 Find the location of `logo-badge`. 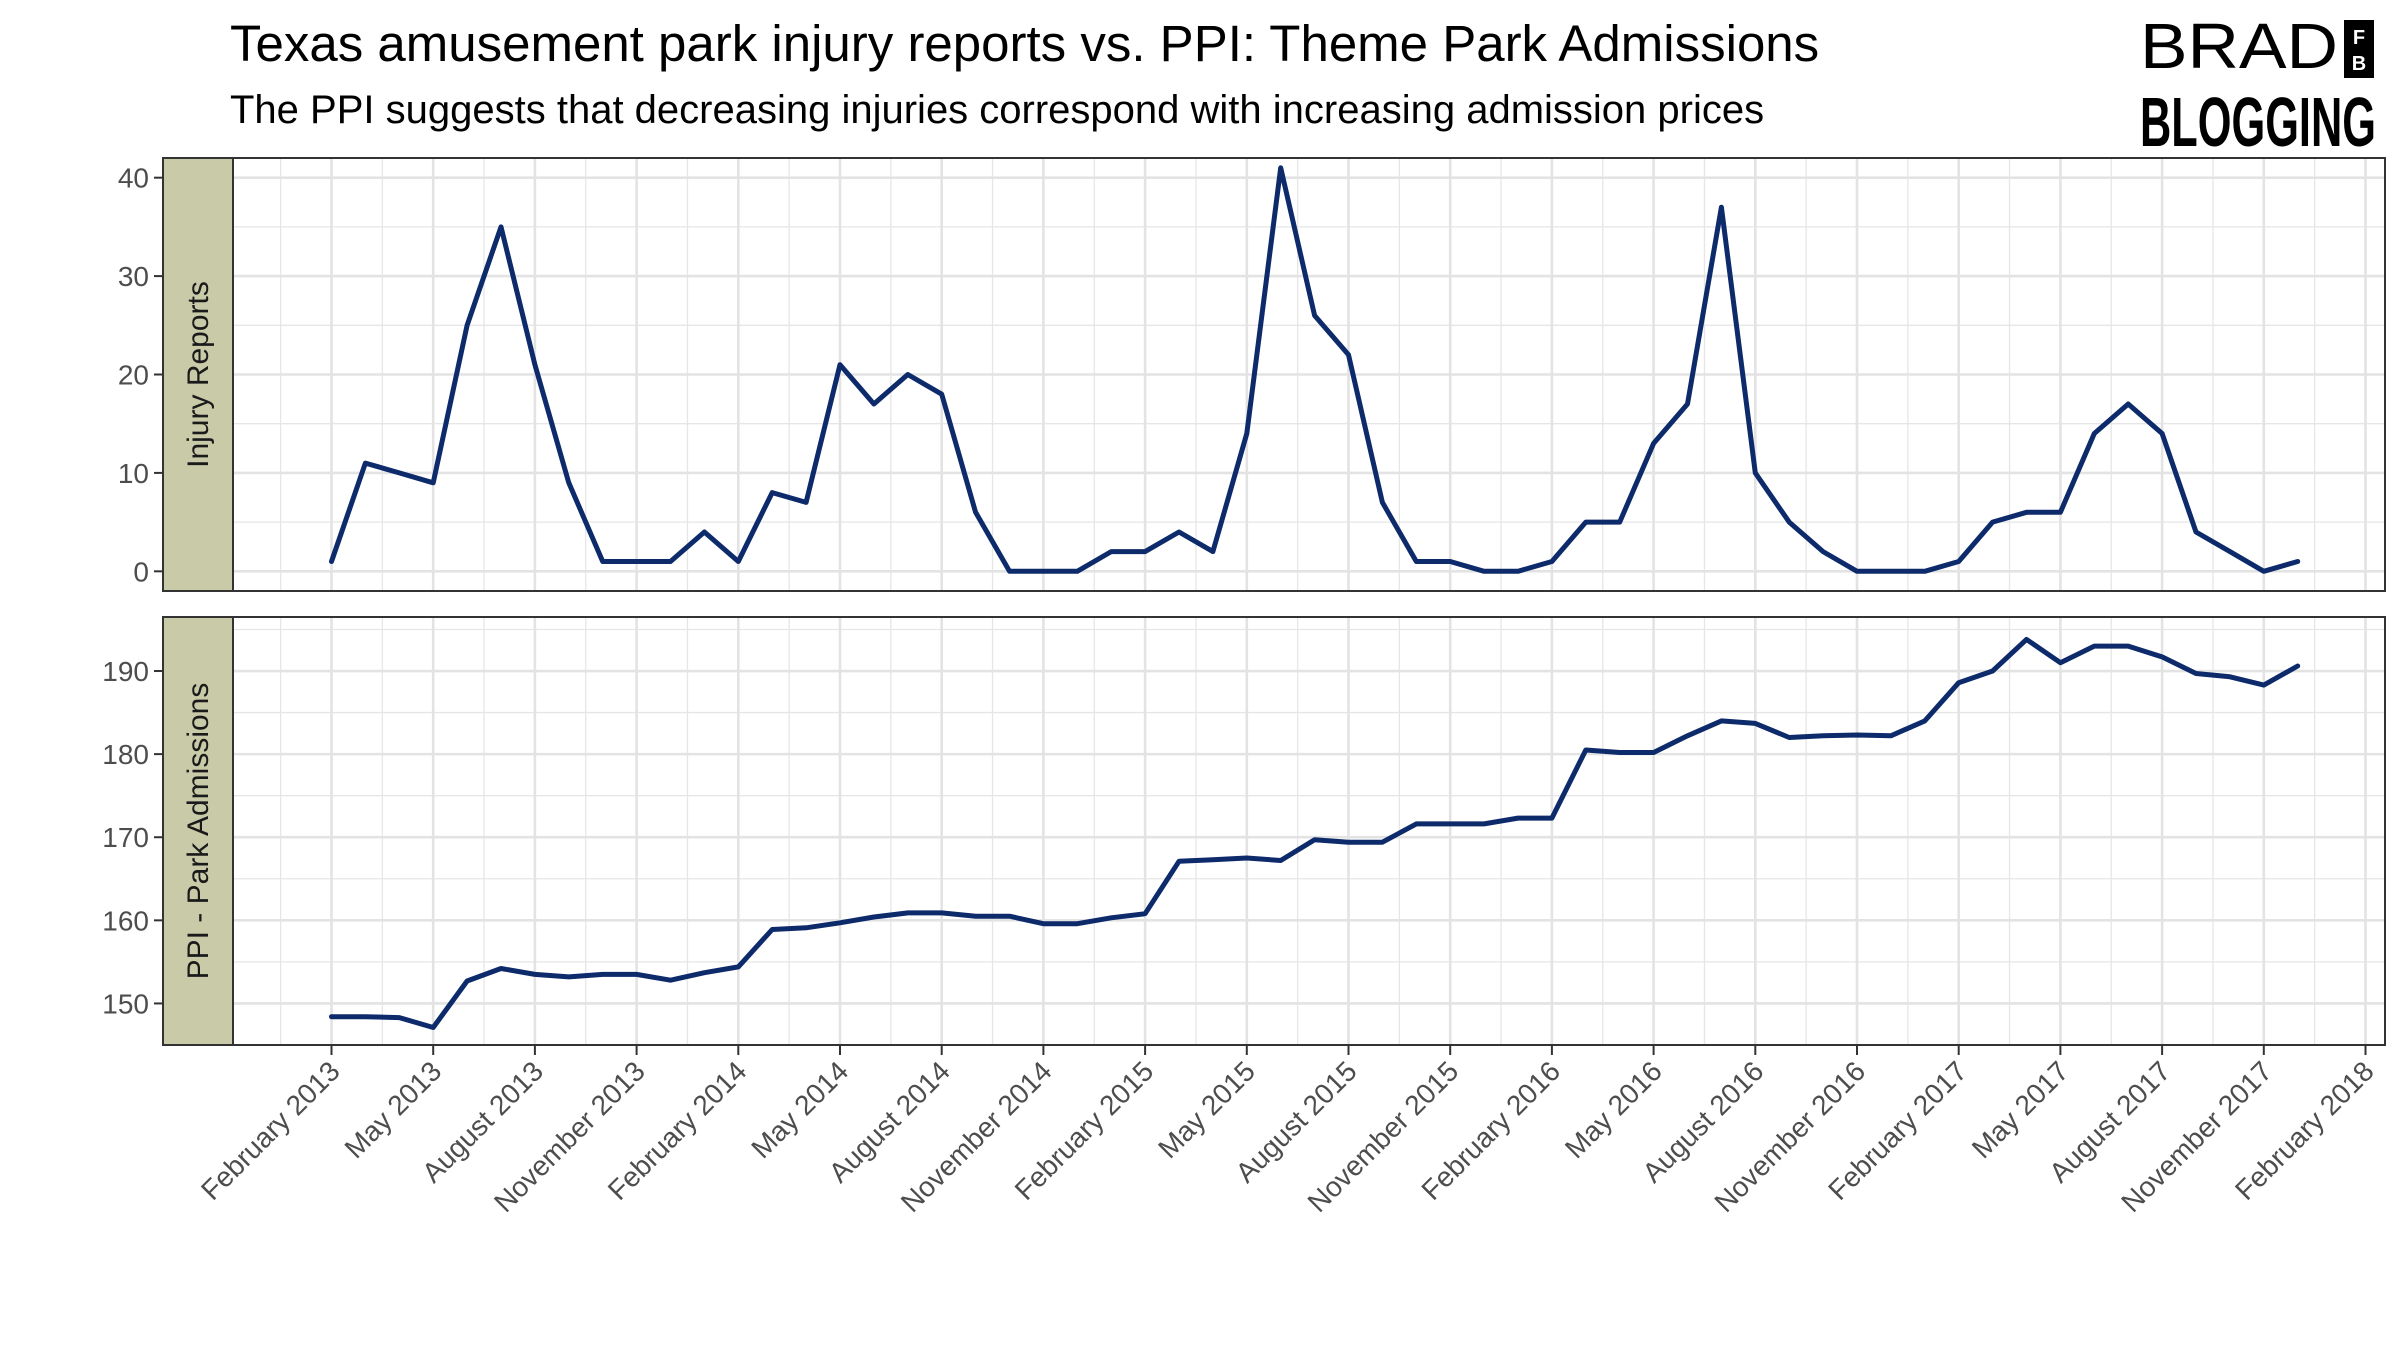

logo-badge is located at coordinates (2359, 49).